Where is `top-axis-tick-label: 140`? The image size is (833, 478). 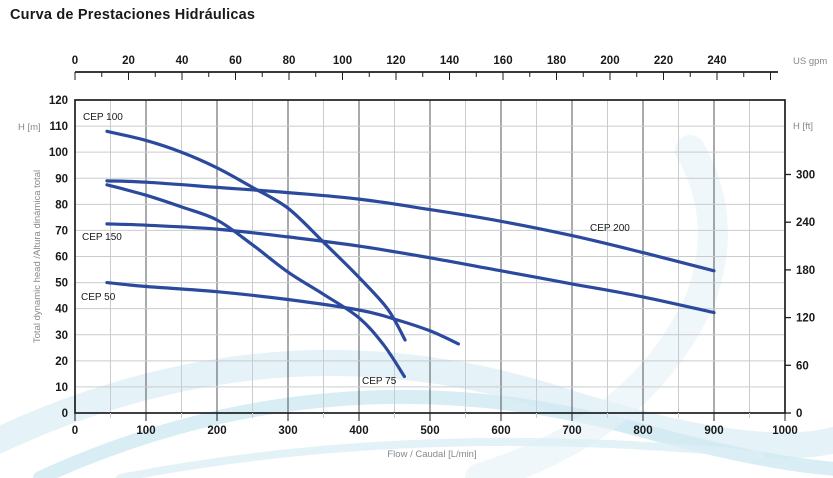 top-axis-tick-label: 140 is located at coordinates (449, 61).